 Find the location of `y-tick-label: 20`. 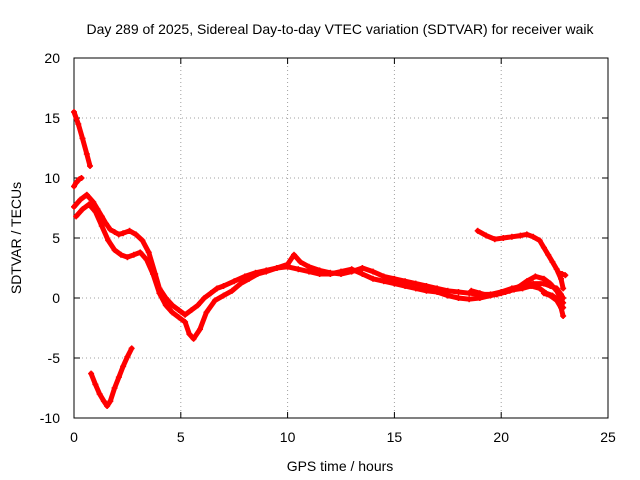

y-tick-label: 20 is located at coordinates (52, 58).